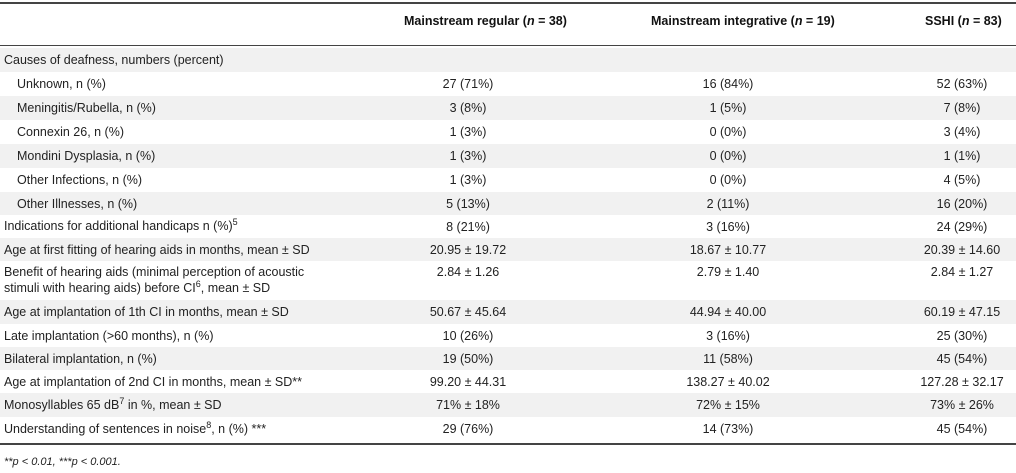  I want to click on cell-mainstream-regular: 71% ± 18%, so click(468, 405).